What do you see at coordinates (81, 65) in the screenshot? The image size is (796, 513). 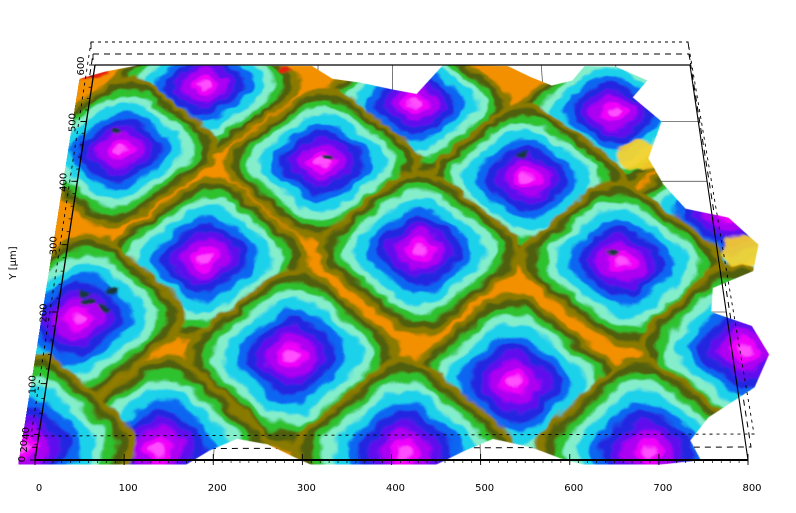 I see `y-tick-label: 600` at bounding box center [81, 65].